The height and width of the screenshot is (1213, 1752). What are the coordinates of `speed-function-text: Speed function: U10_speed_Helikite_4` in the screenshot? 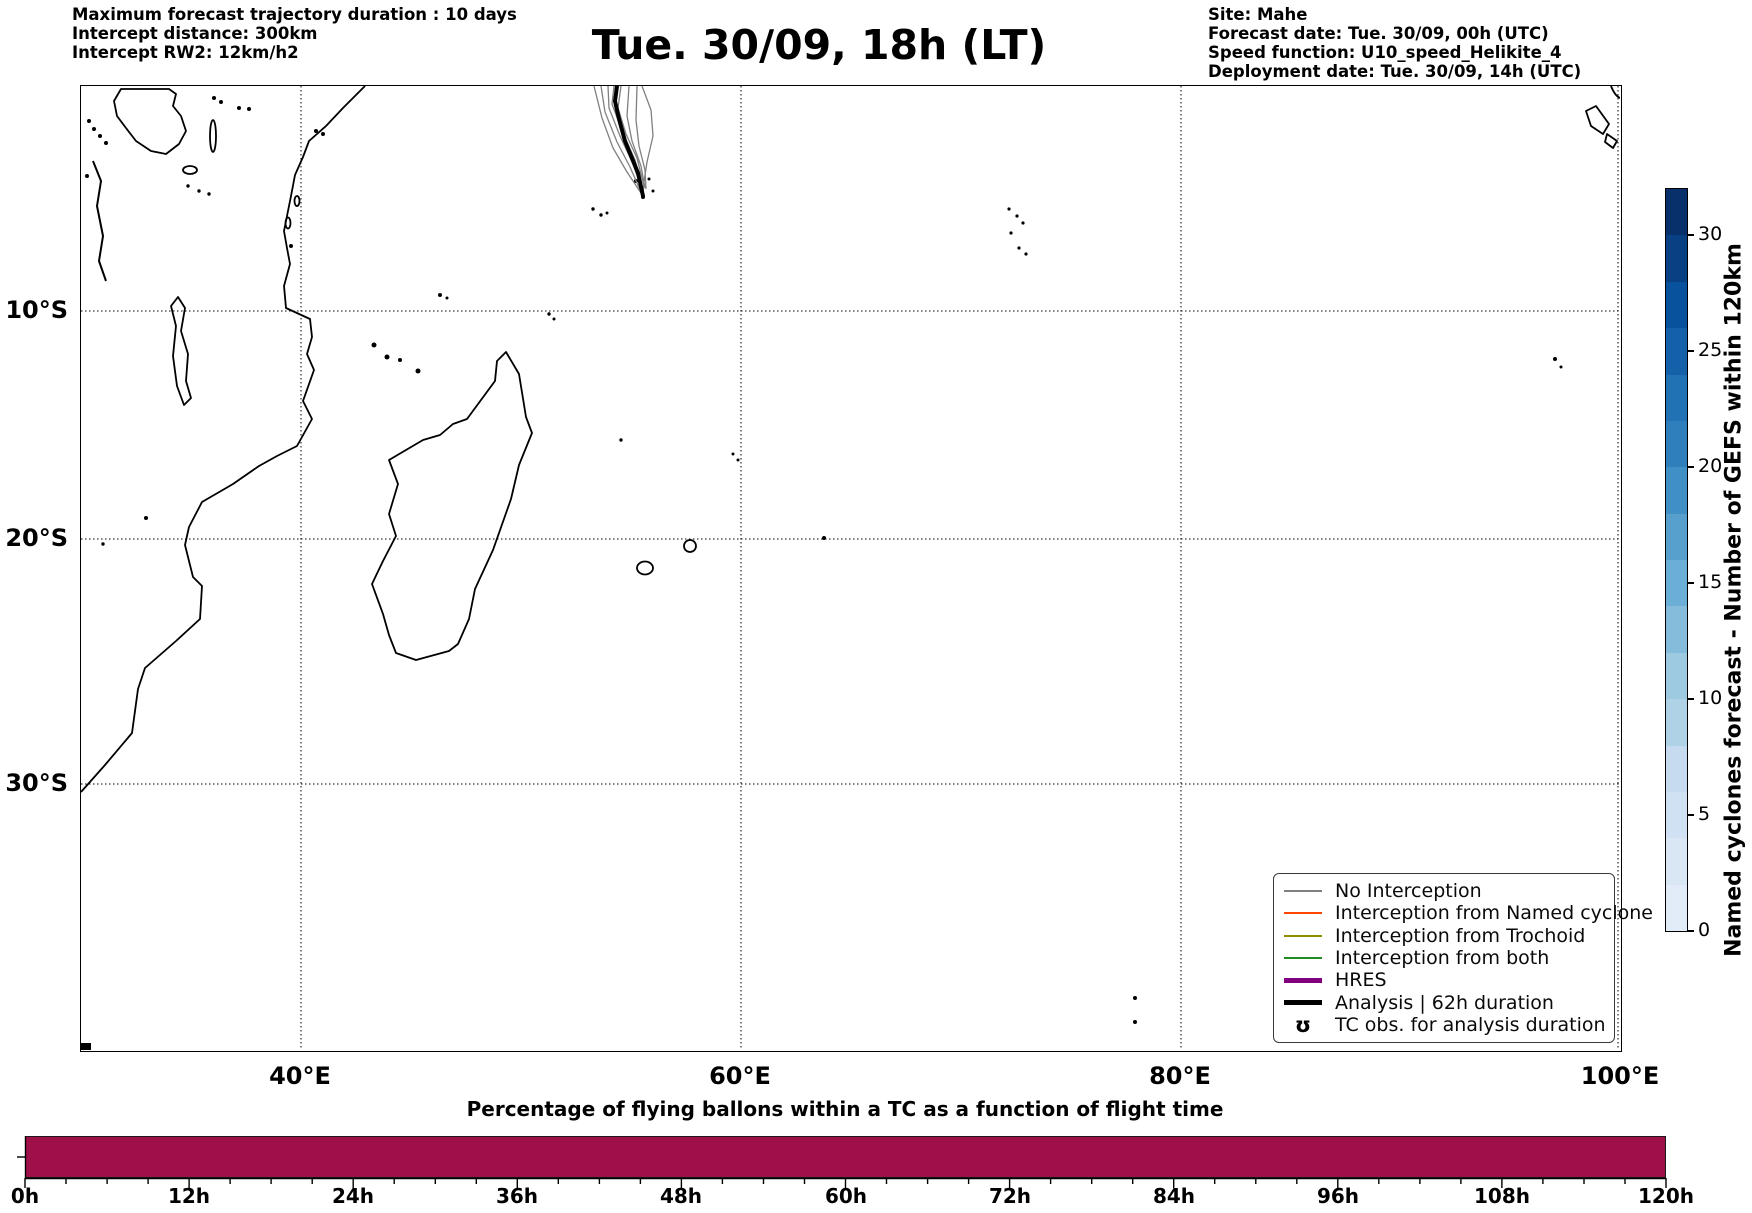 It's located at (1385, 52).